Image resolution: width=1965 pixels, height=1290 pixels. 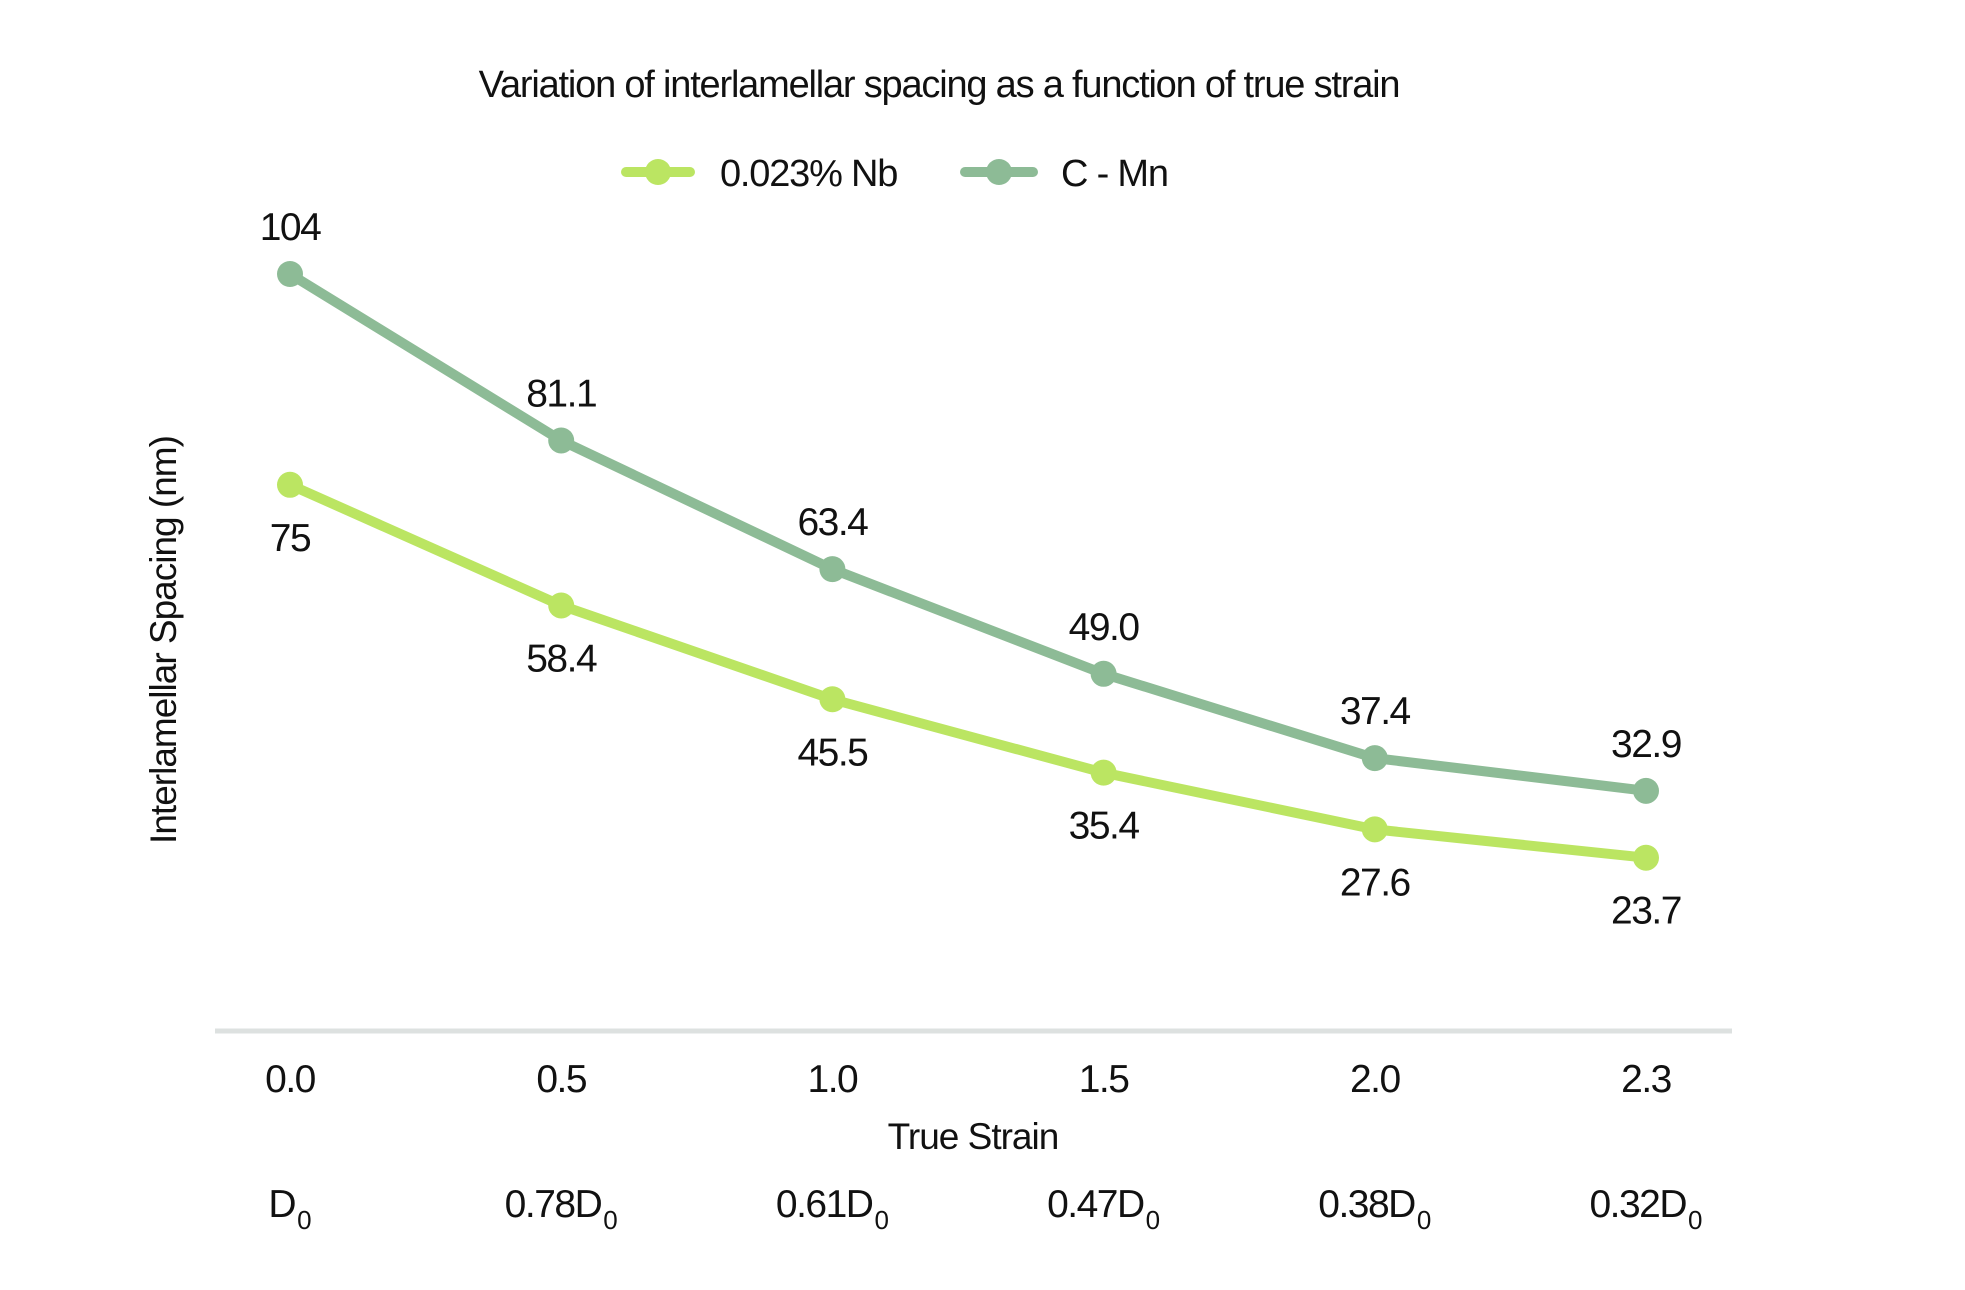 What do you see at coordinates (1104, 826) in the screenshot?
I see `data-label-nb: 35.4` at bounding box center [1104, 826].